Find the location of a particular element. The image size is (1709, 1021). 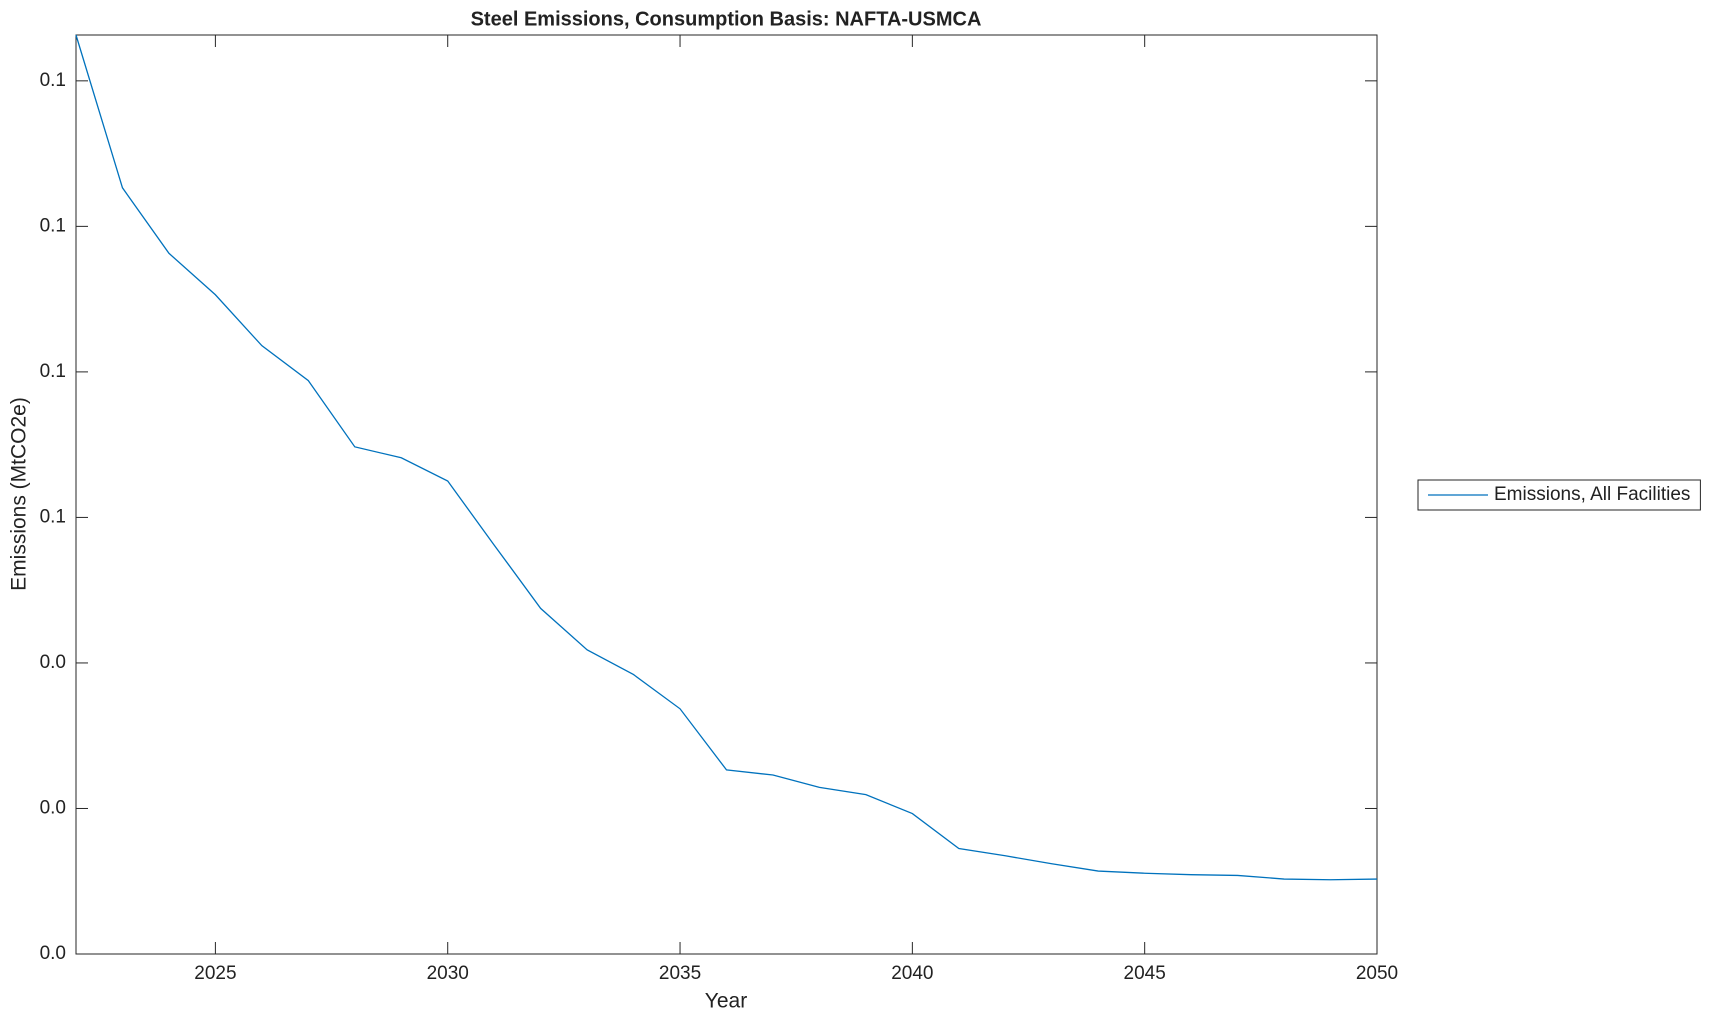

legend-label: Emissions, All Facilities is located at coordinates (1592, 494).